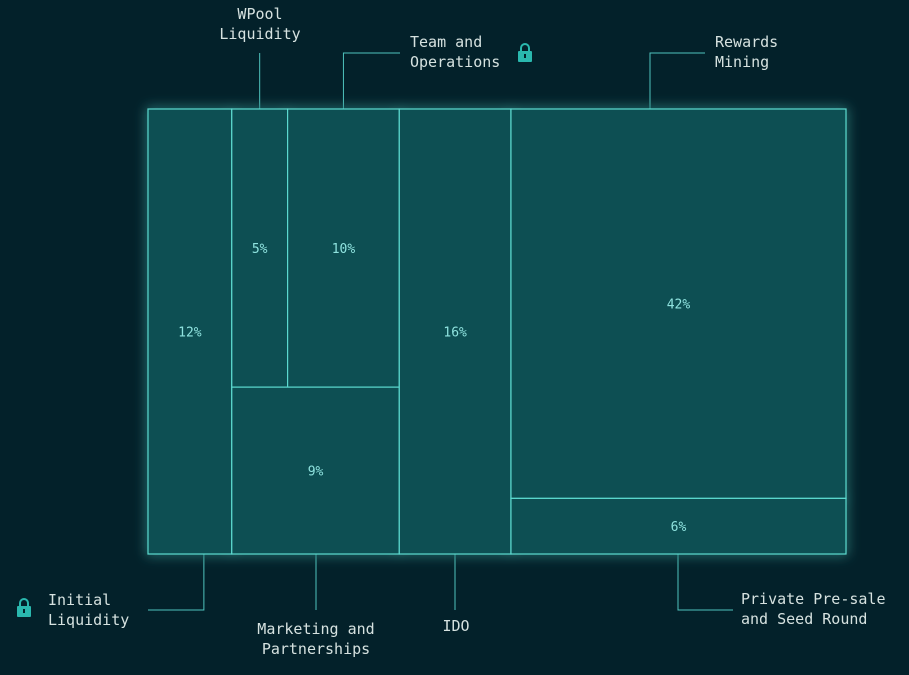 The height and width of the screenshot is (675, 909). I want to click on cell-marketing, so click(315, 470).